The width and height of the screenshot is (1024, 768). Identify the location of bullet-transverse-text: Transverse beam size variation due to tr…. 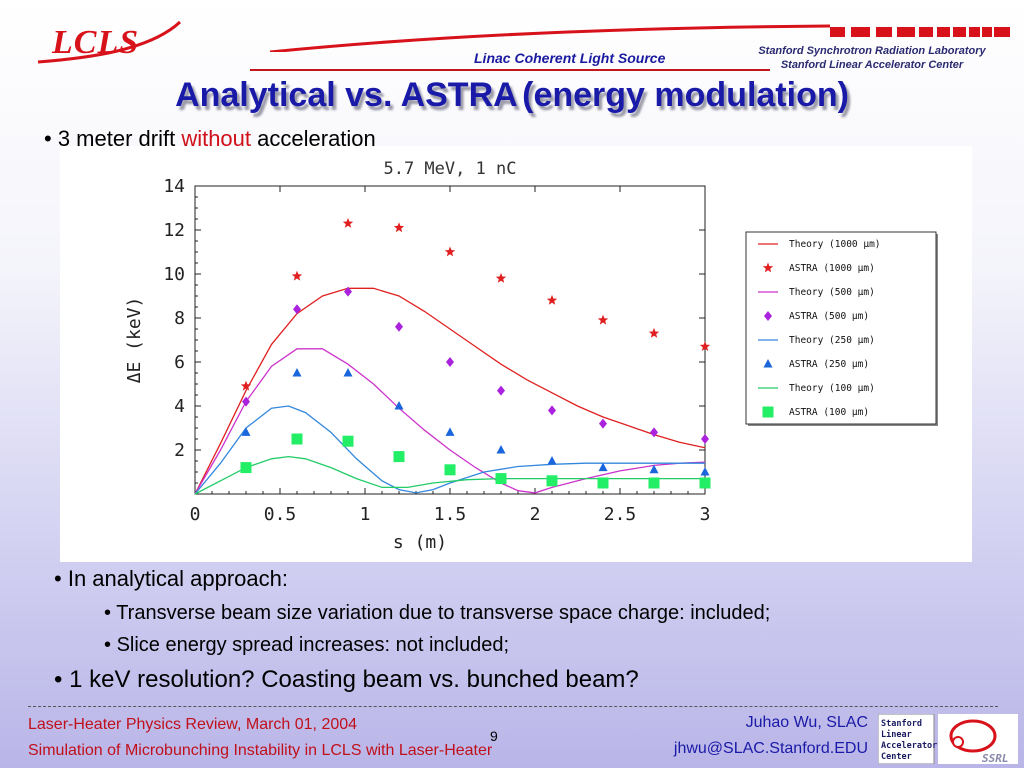
(443, 613).